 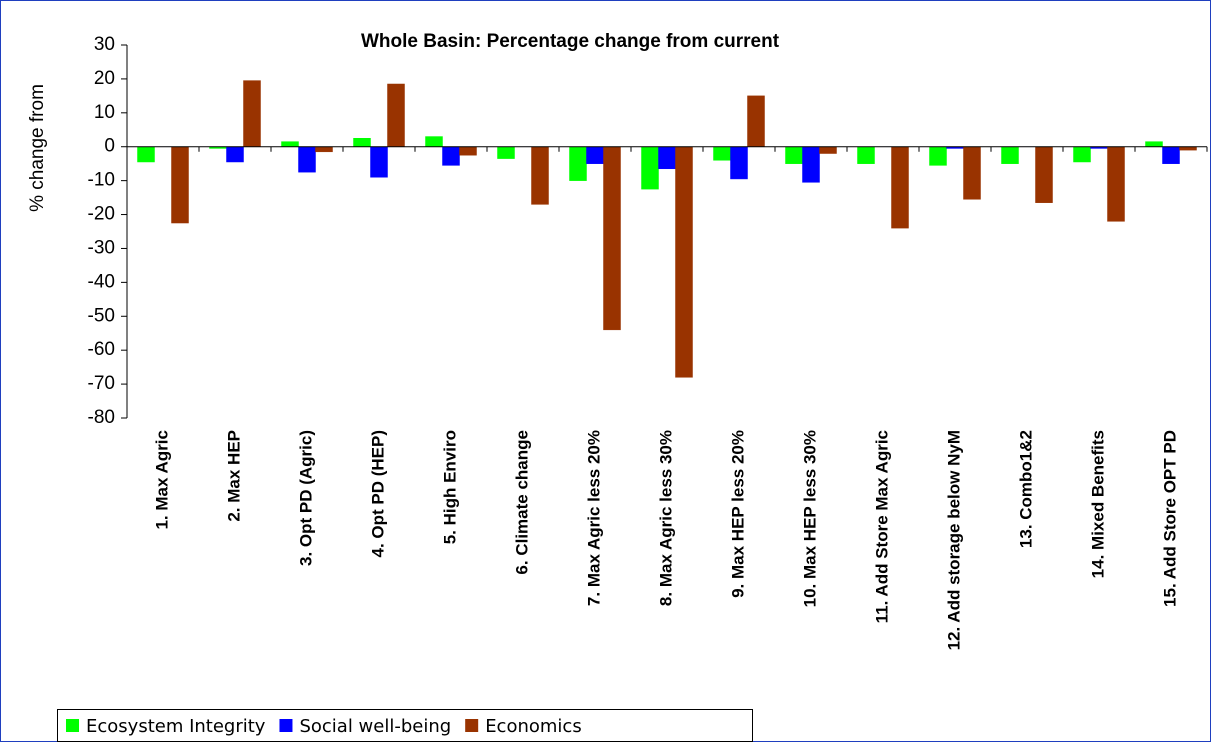 What do you see at coordinates (377, 494) in the screenshot?
I see `x-tick-label: 4. Opt PD (HEP)` at bounding box center [377, 494].